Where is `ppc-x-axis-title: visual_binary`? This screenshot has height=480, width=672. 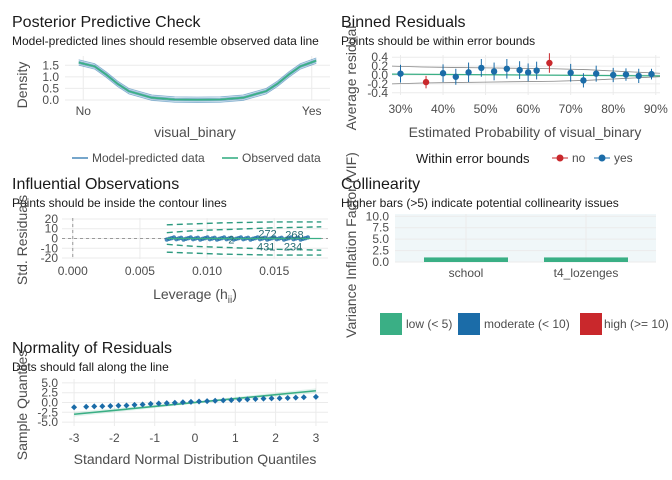
ppc-x-axis-title: visual_binary is located at coordinates (195, 132).